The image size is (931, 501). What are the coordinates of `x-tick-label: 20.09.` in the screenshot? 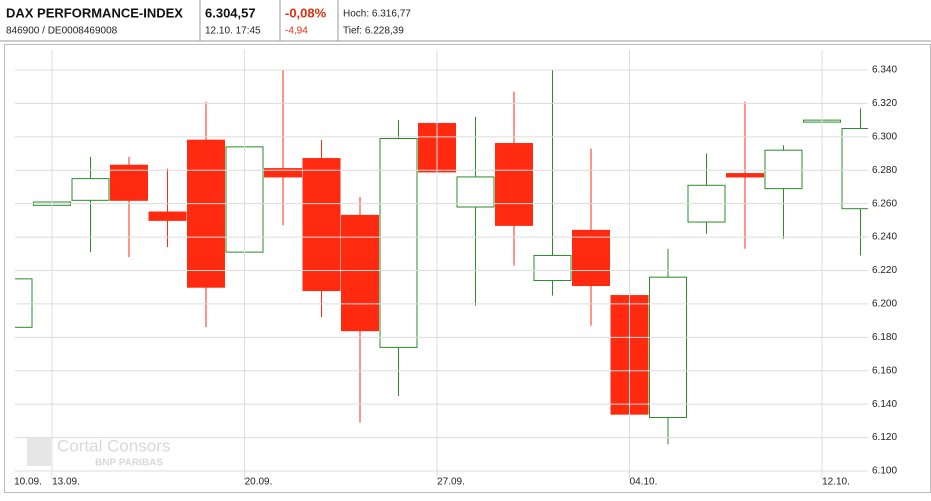 It's located at (259, 482).